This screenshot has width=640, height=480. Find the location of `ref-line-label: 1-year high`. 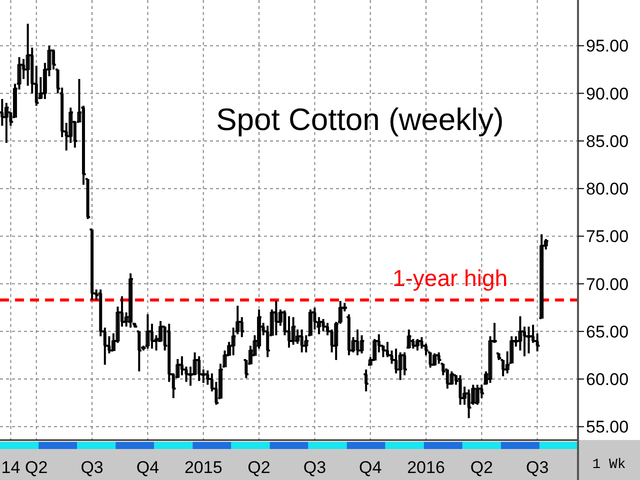

ref-line-label: 1-year high is located at coordinates (450, 278).